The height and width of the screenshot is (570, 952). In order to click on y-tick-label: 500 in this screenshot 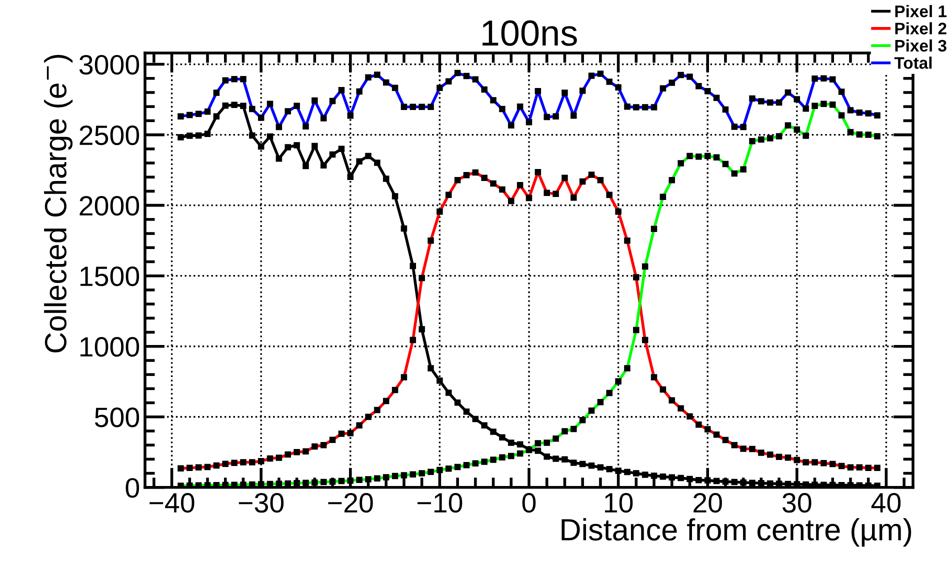, I will do `click(117, 418)`.